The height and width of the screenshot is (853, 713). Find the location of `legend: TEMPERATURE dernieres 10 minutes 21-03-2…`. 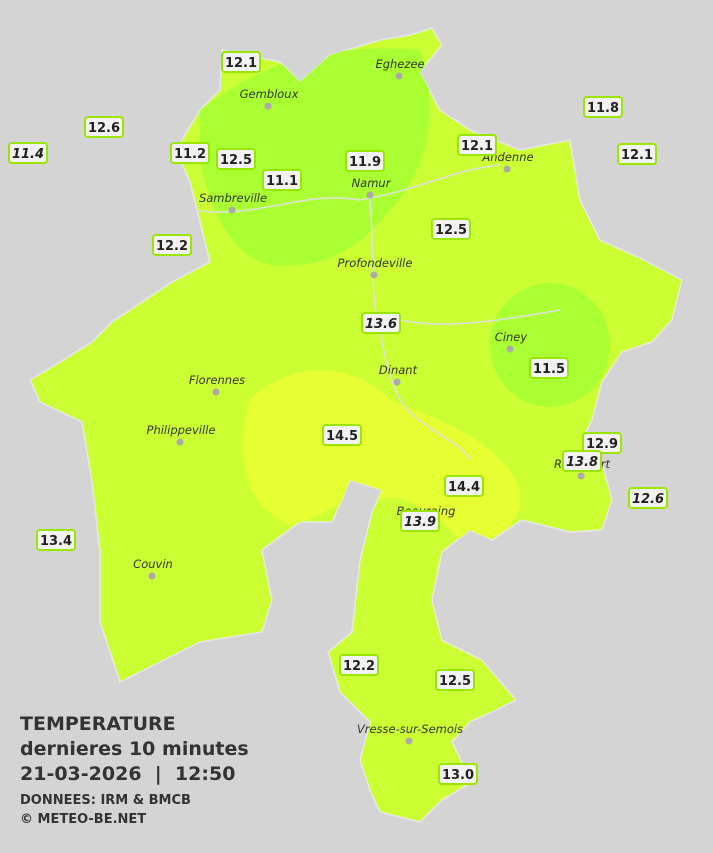

legend: TEMPERATURE dernieres 10 minutes 21-03-2… is located at coordinates (134, 770).